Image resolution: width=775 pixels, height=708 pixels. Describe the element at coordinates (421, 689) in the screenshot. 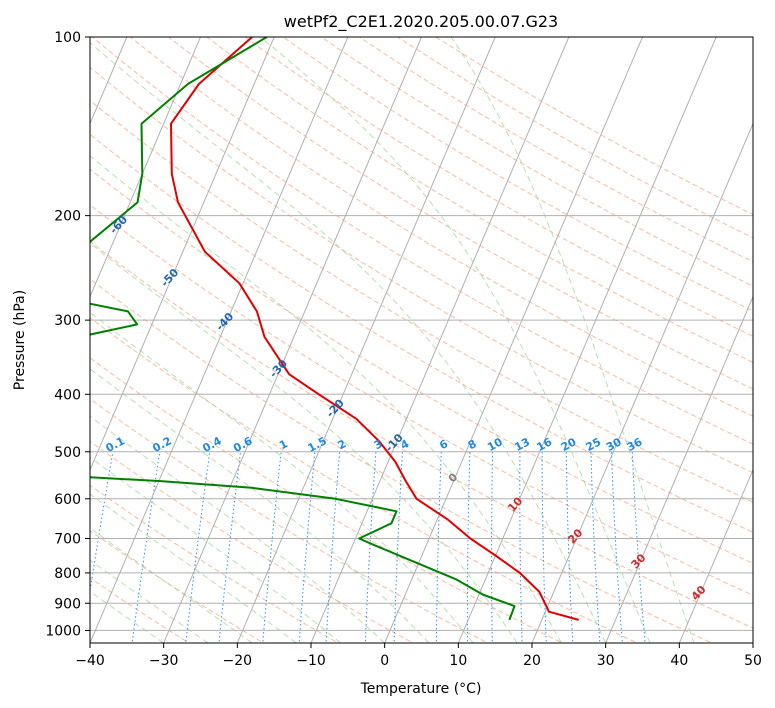

I see `x-axis-label: Temperature (°C)` at that location.